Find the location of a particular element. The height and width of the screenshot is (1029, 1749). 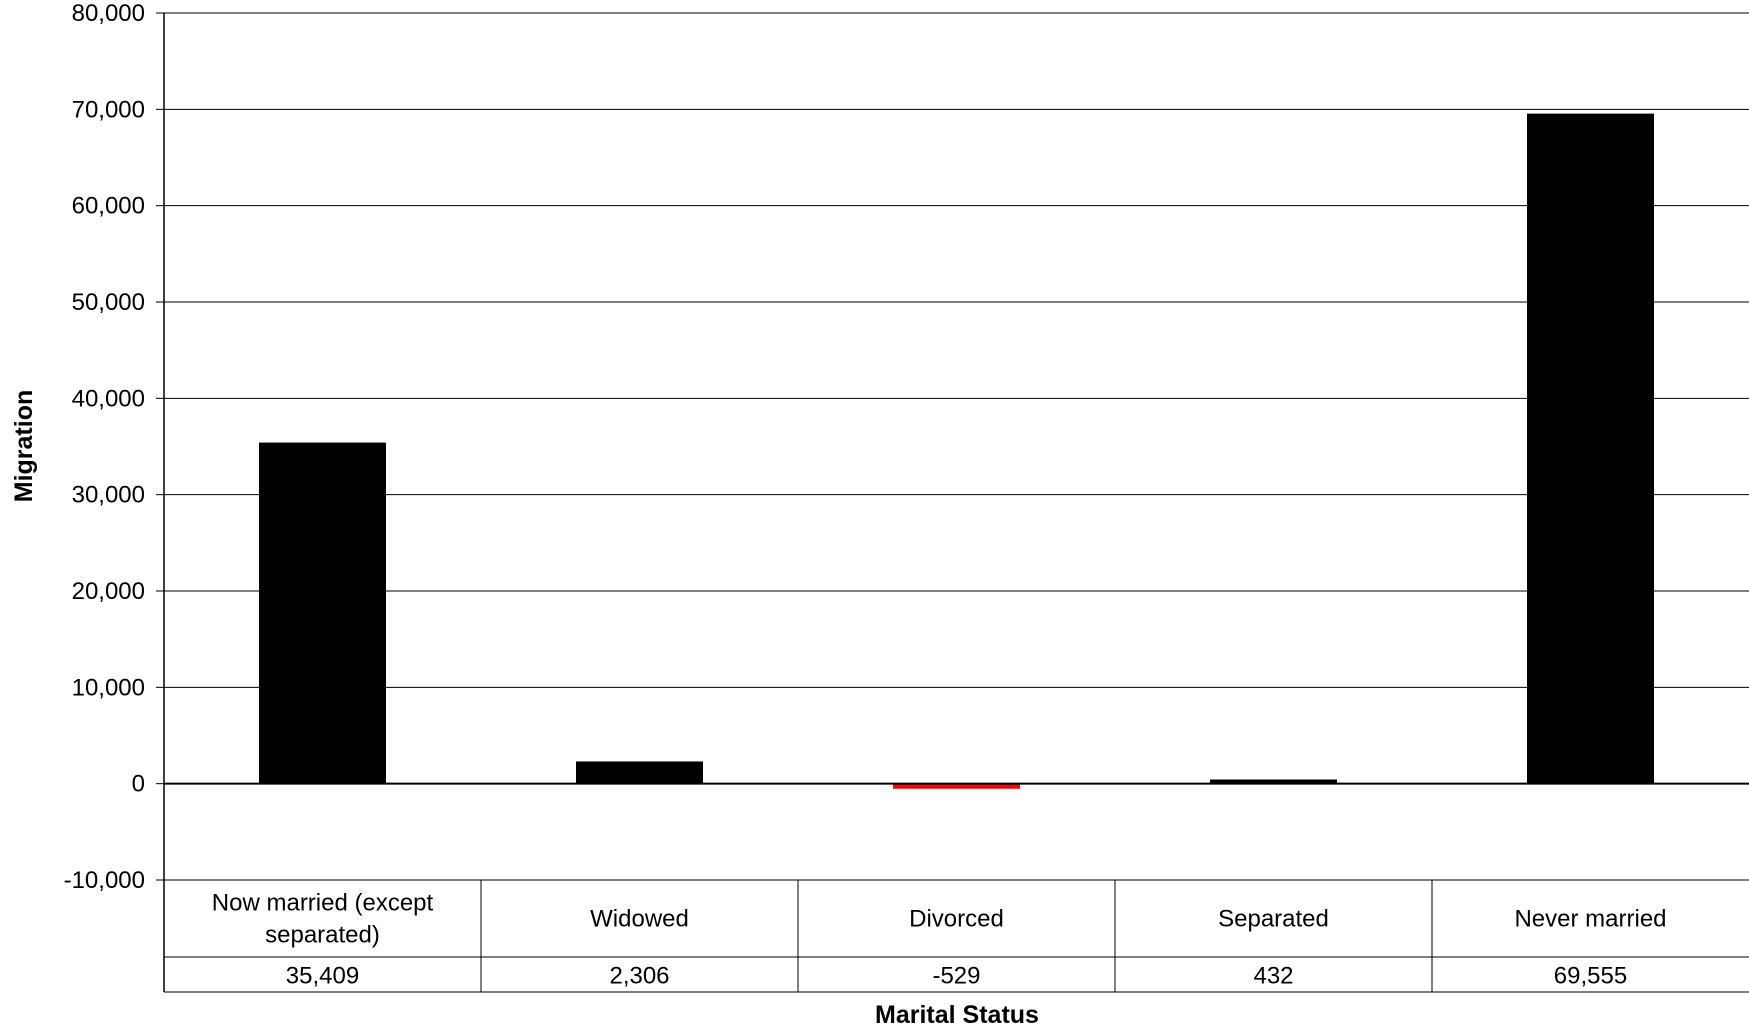

category-label: Widowed is located at coordinates (639, 919).